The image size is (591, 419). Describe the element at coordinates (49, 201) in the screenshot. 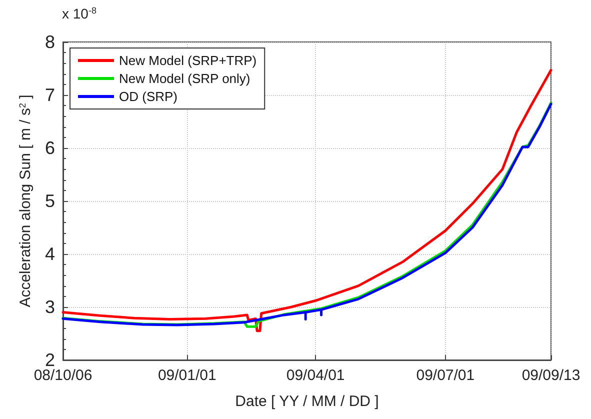

I see `y-tick-label: 5` at that location.